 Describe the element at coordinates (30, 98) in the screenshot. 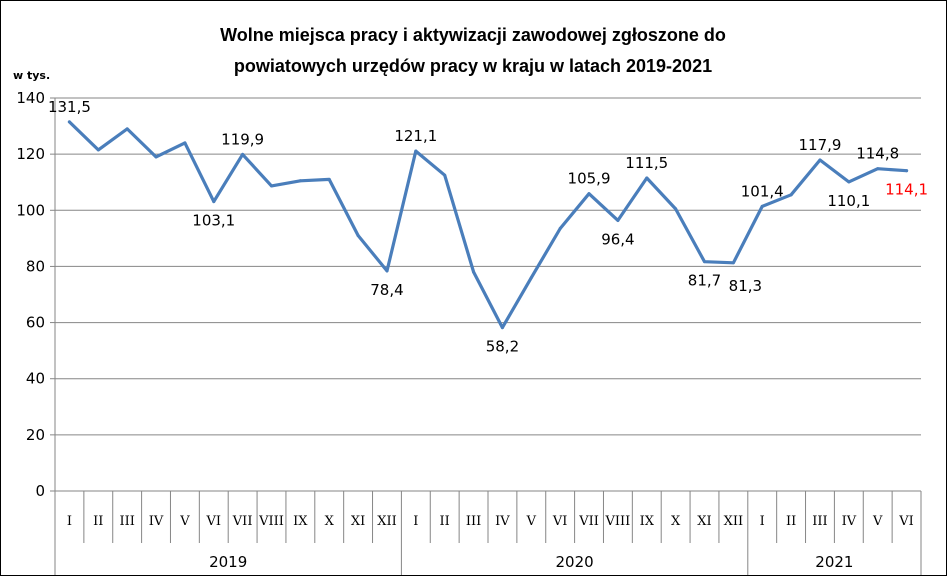

I see `y-tick-label: 140` at that location.